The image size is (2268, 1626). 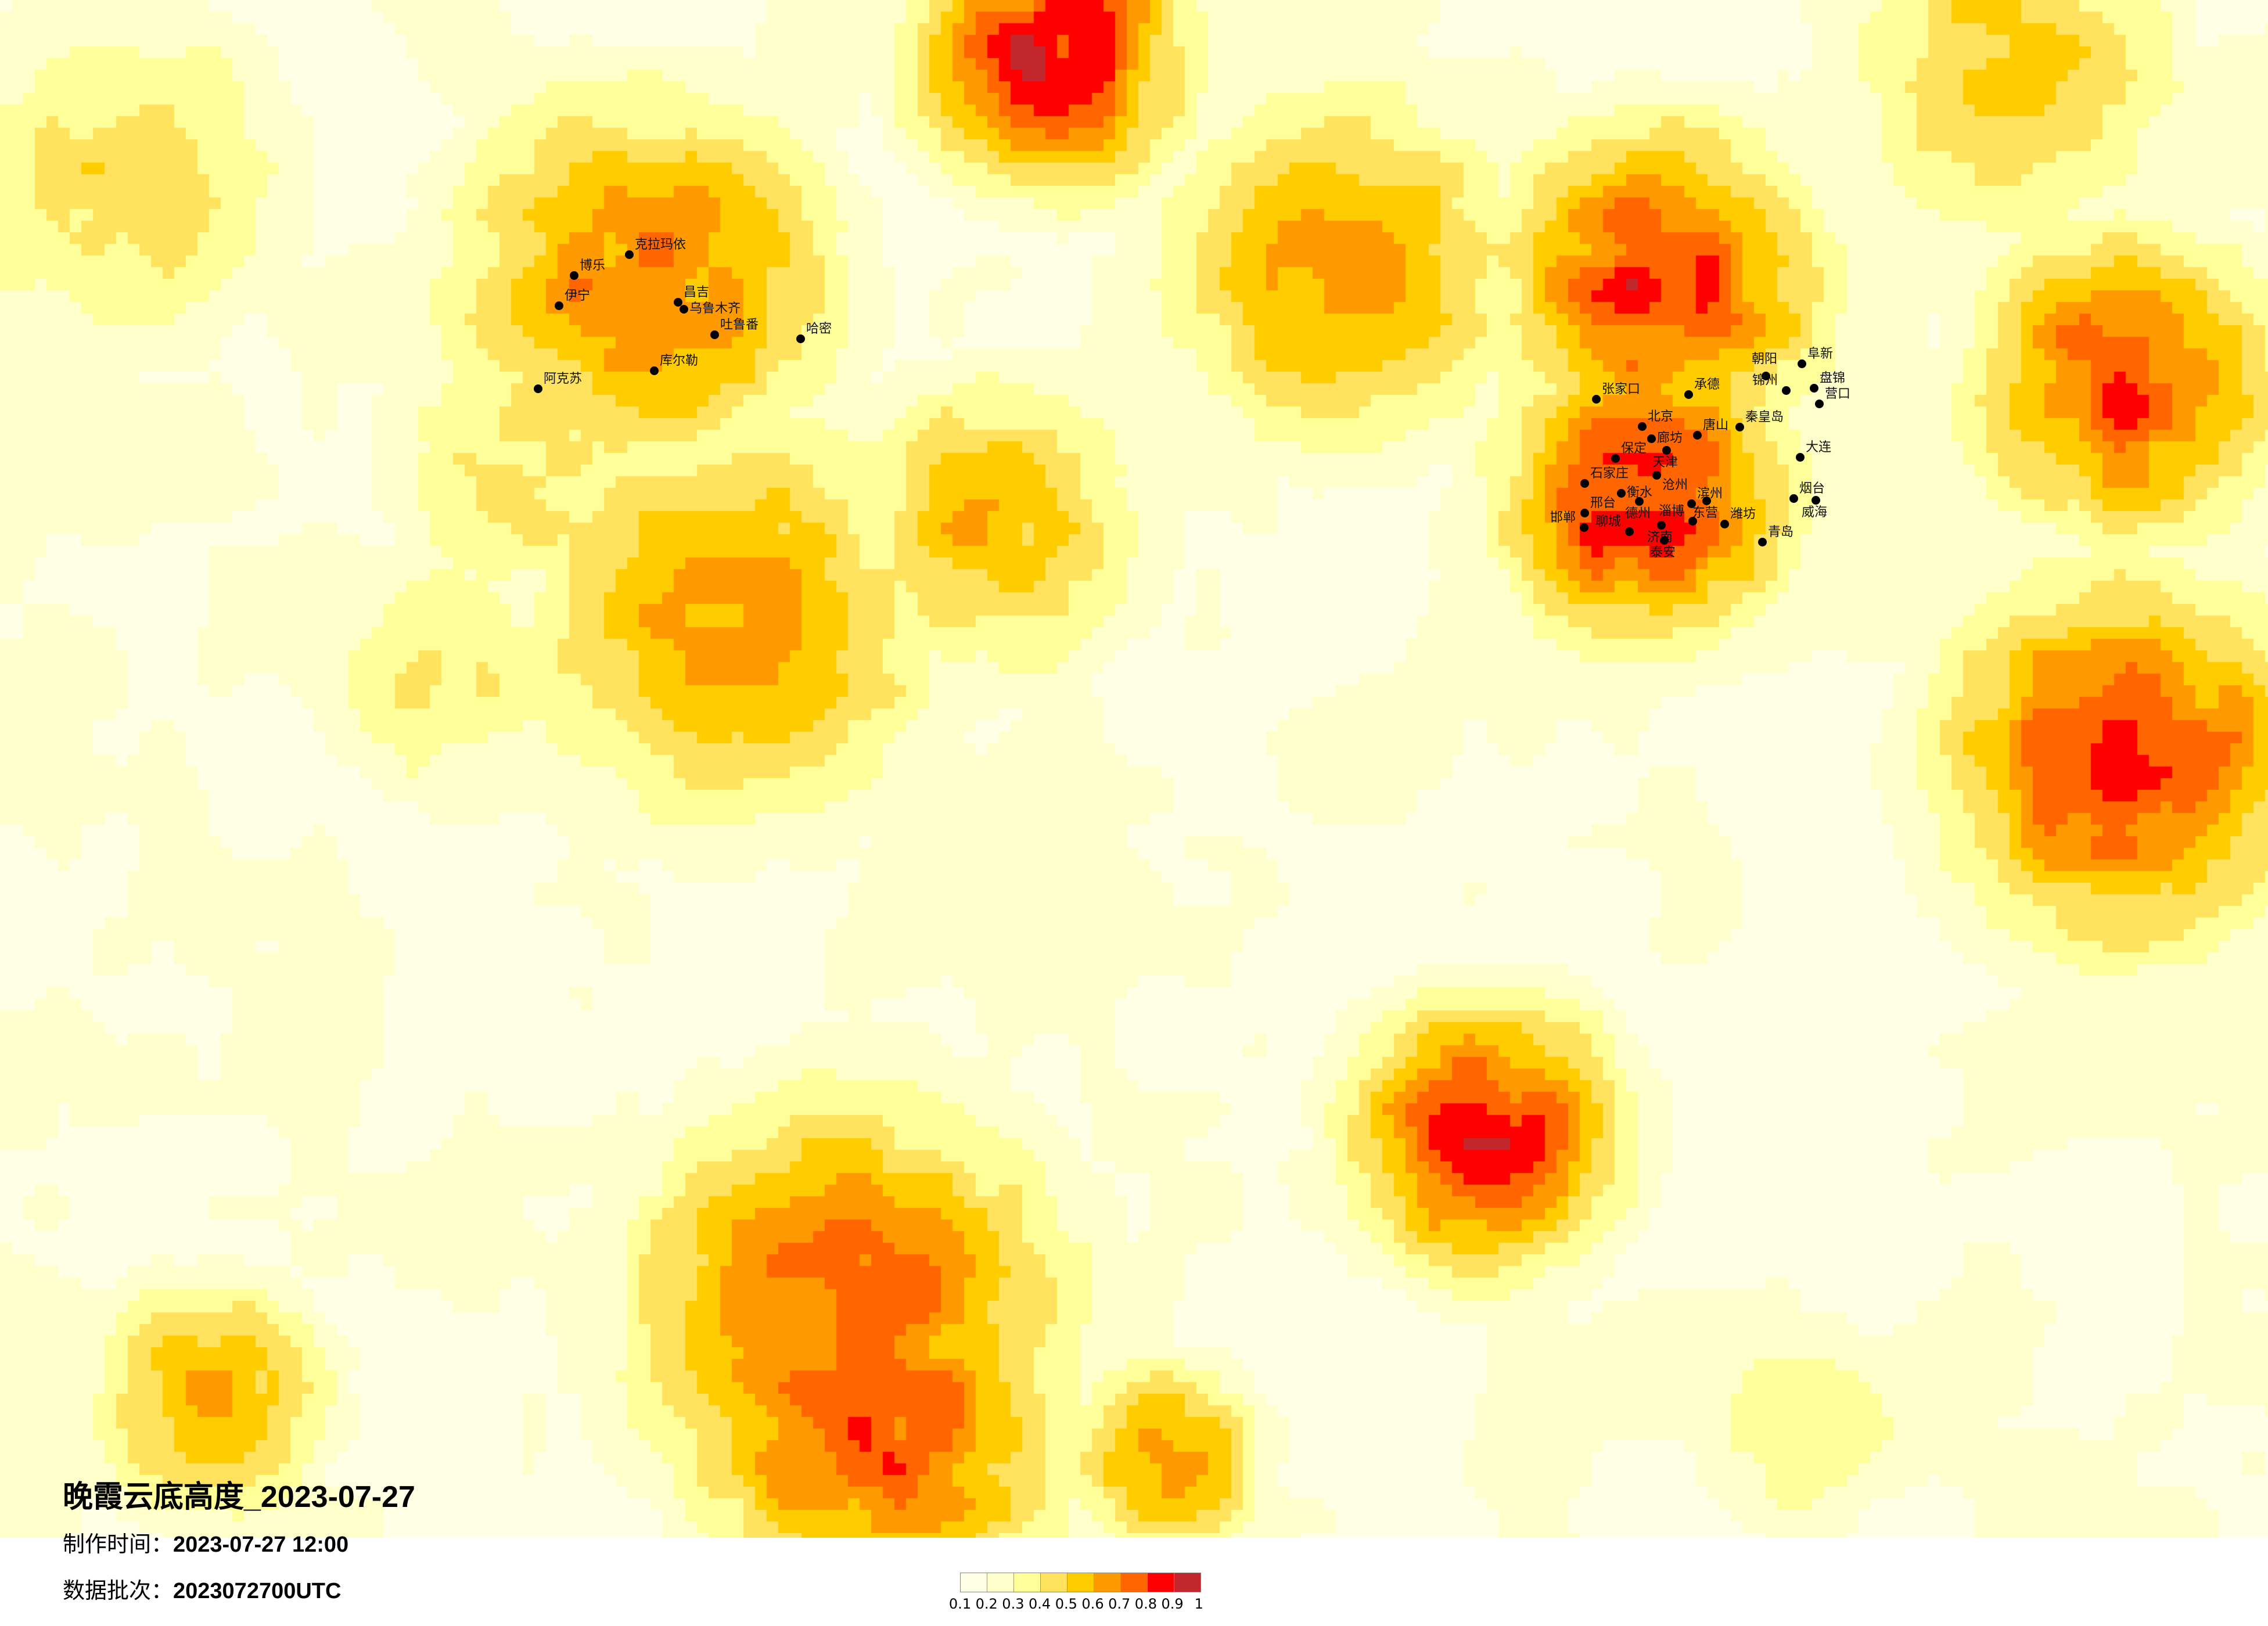 What do you see at coordinates (1764, 417) in the screenshot?
I see `city-name: 秦皇岛` at bounding box center [1764, 417].